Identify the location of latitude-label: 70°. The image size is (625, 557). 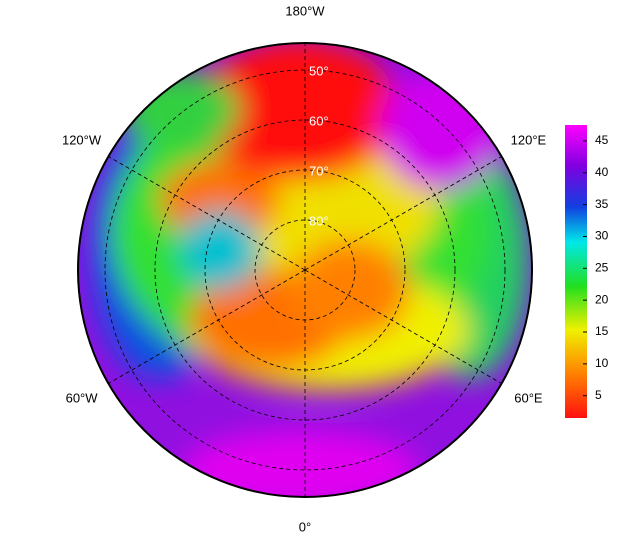
(319, 170).